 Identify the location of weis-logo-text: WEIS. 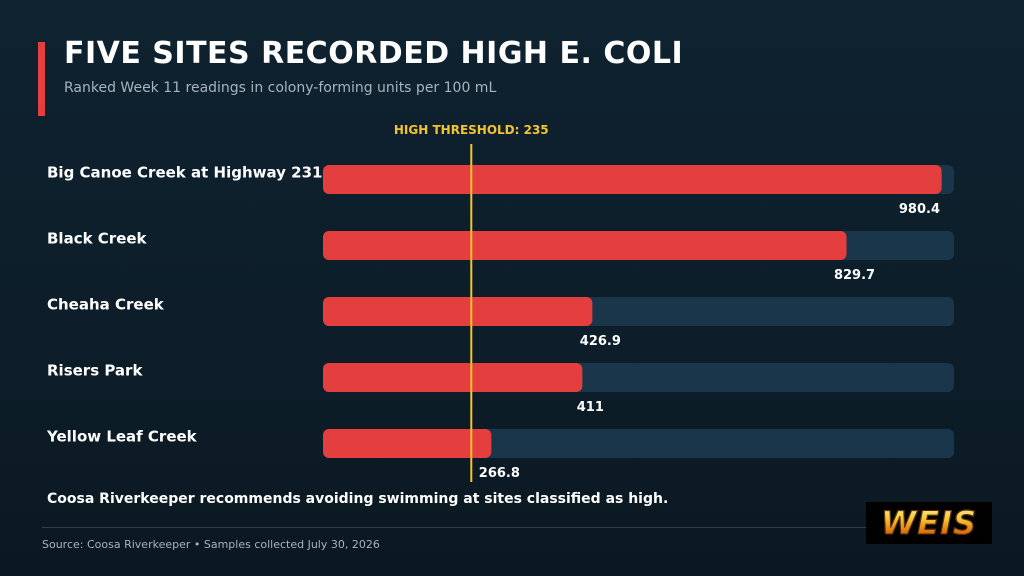
(929, 523).